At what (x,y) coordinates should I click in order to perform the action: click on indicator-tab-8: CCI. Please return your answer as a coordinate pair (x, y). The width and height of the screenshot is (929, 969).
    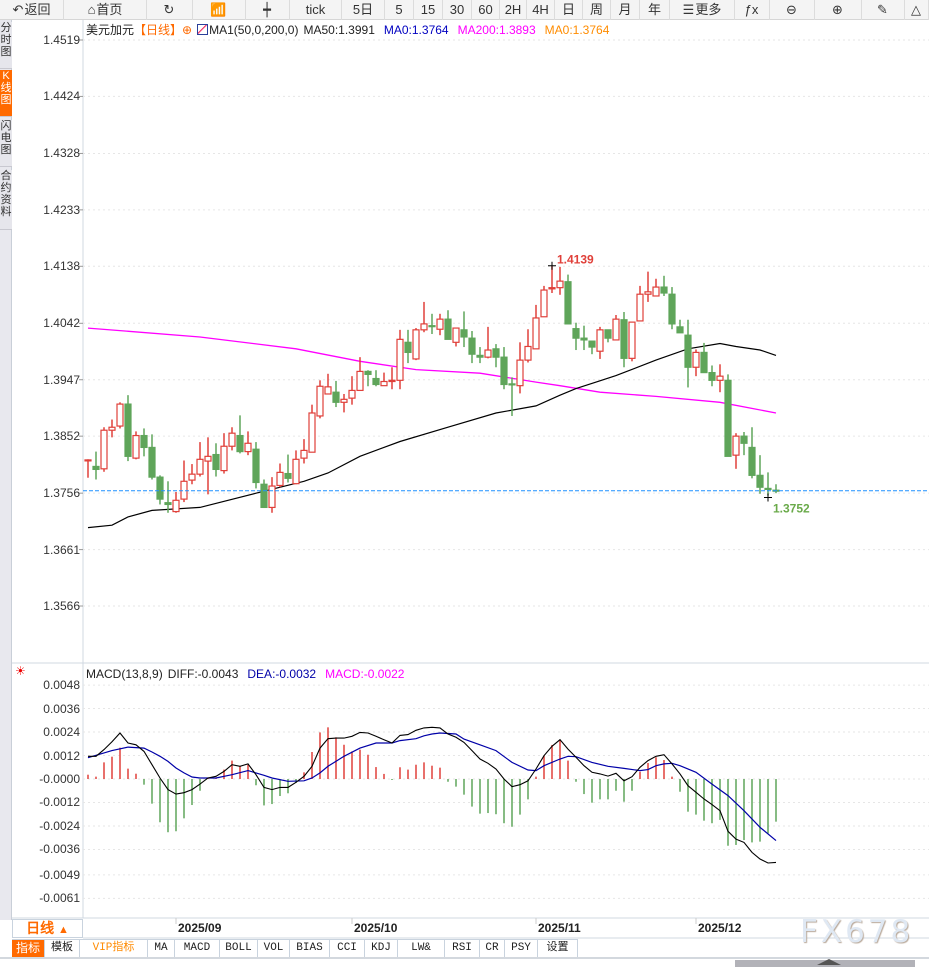
    Looking at the image, I should click on (347, 949).